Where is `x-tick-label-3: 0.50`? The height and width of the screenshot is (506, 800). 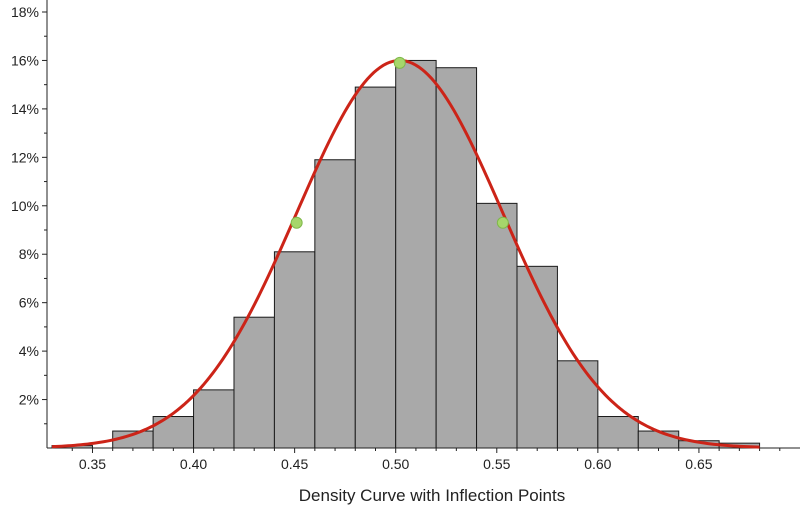 x-tick-label-3: 0.50 is located at coordinates (395, 464).